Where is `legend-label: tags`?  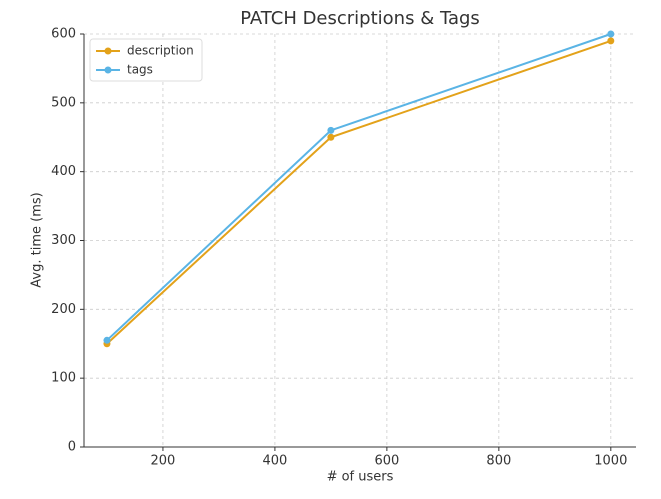 legend-label: tags is located at coordinates (140, 70).